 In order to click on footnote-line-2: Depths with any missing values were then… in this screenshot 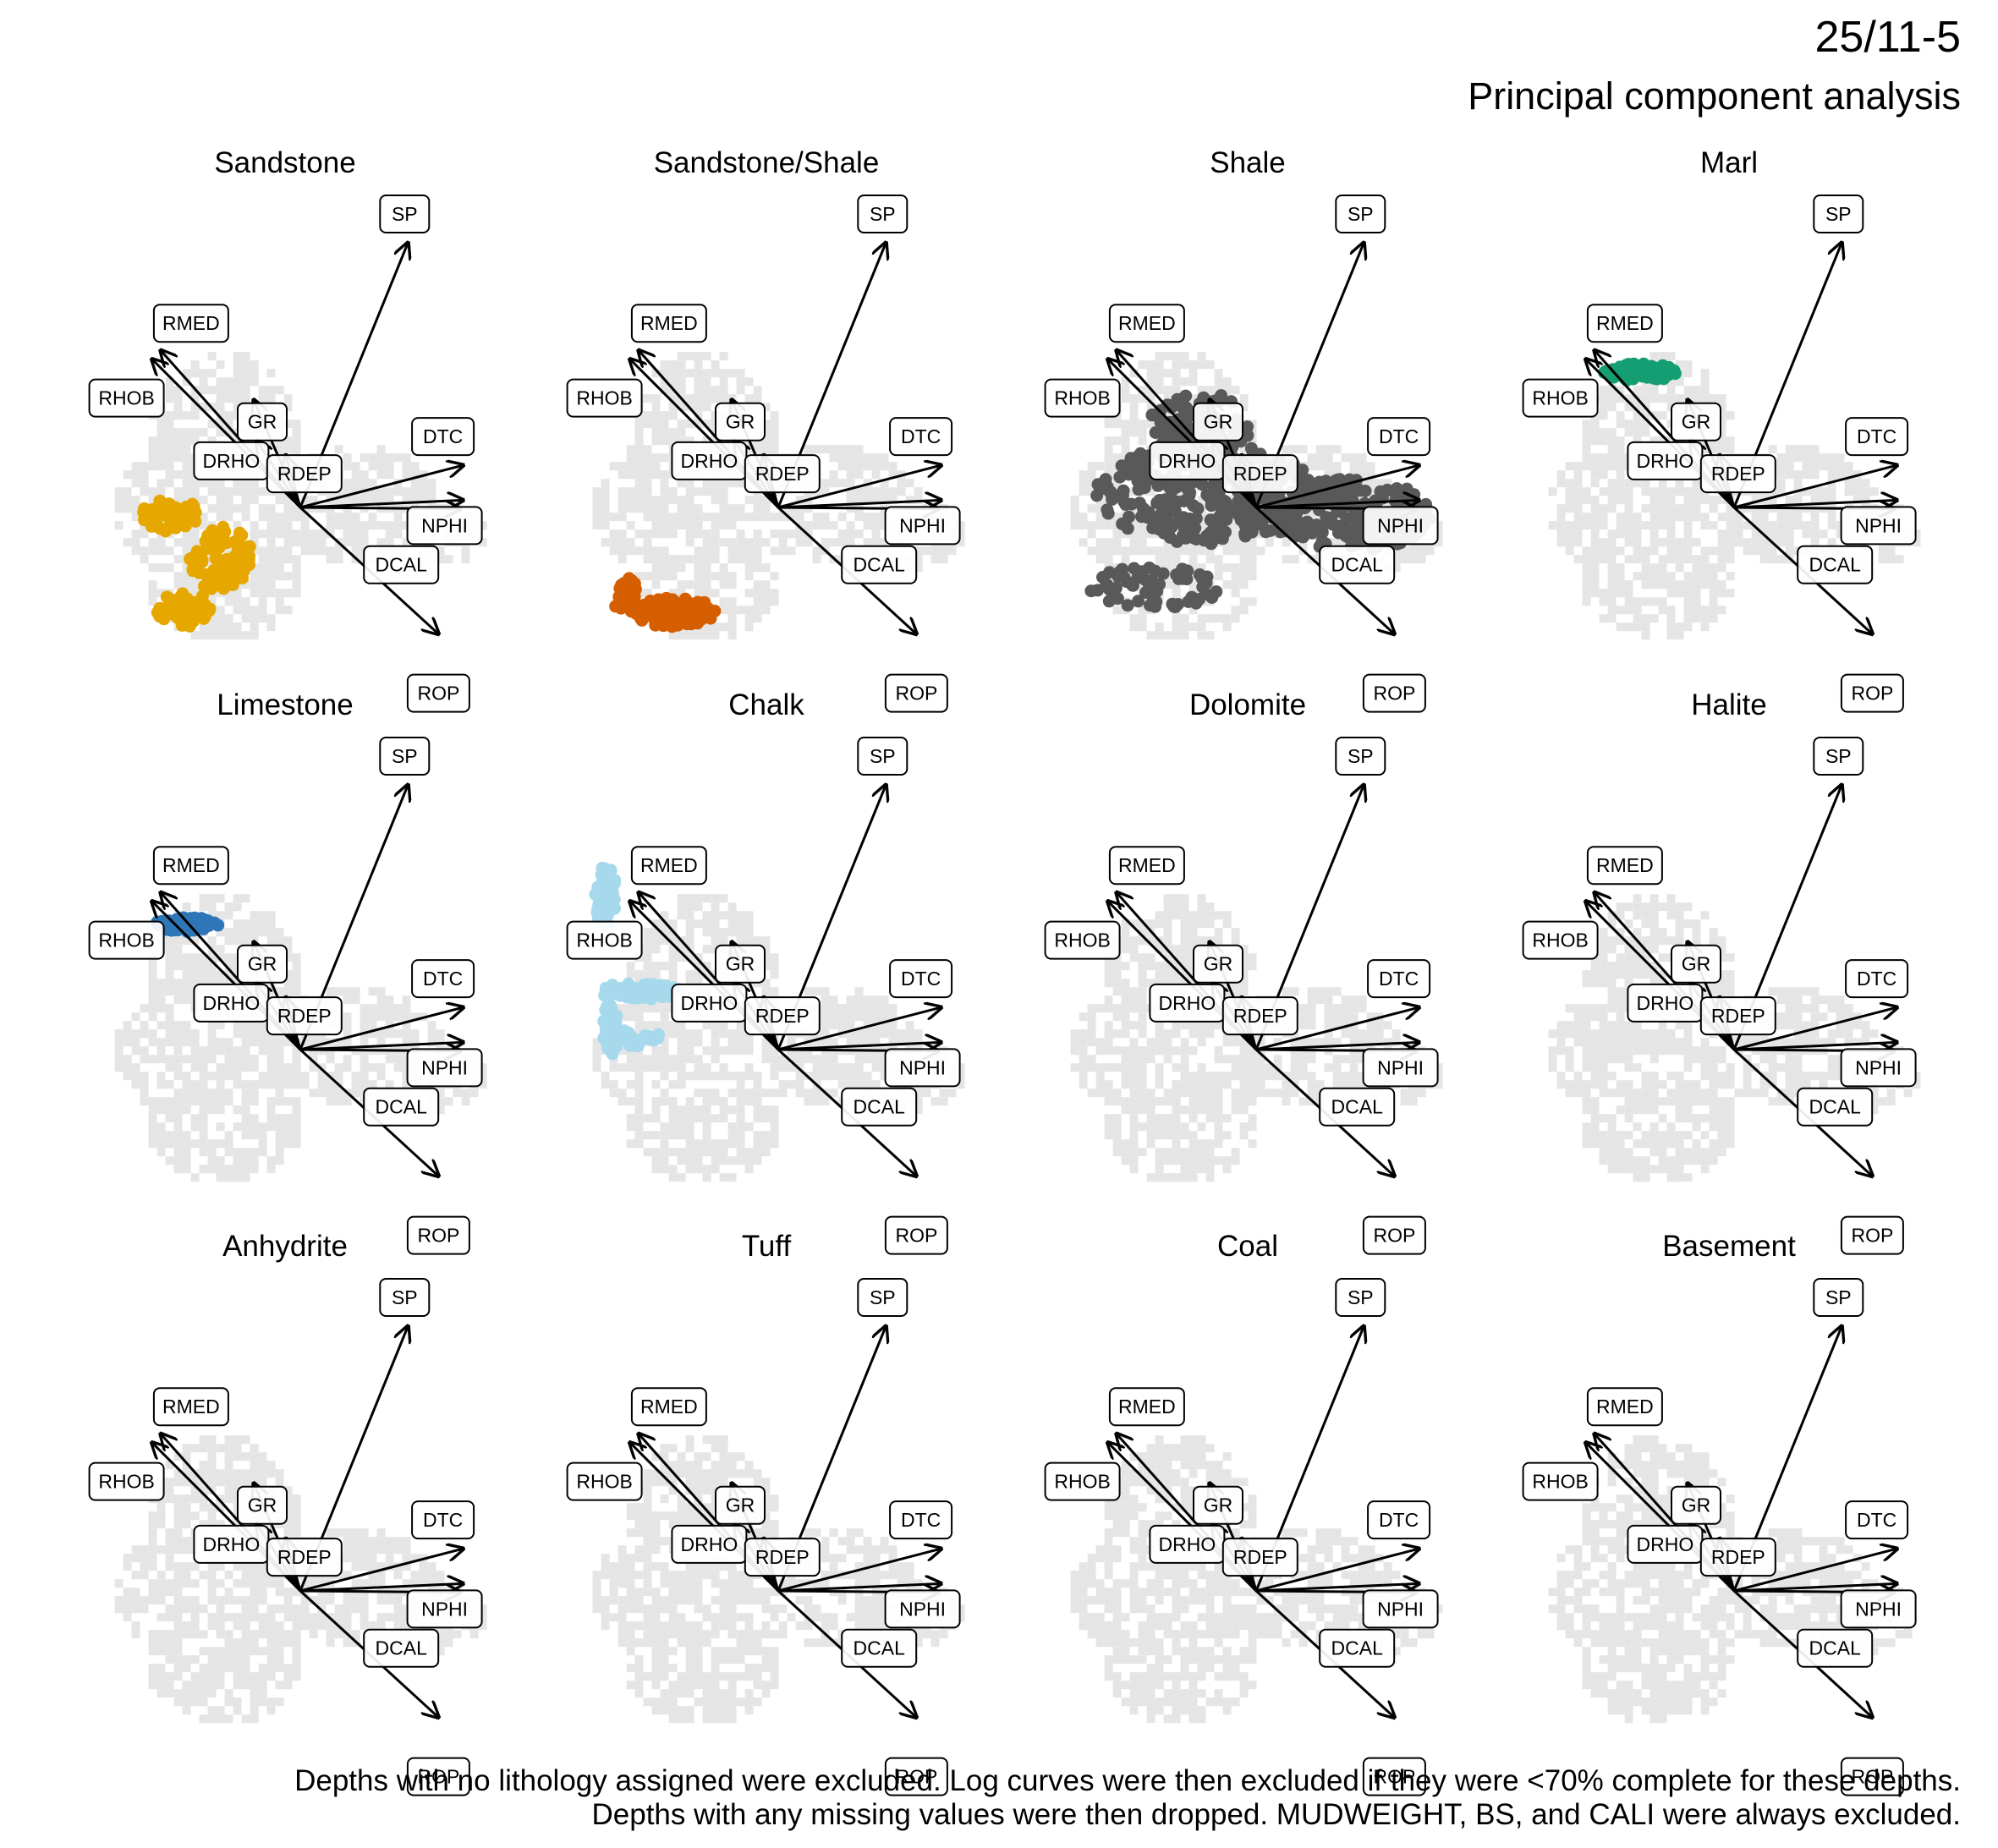, I will do `click(1276, 1814)`.